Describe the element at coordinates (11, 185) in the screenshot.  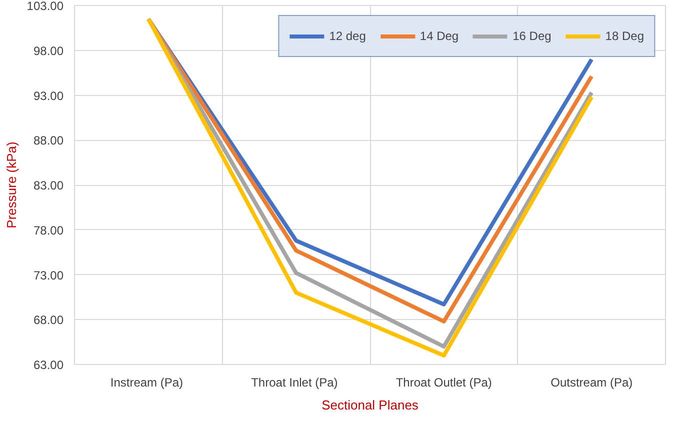
I see `y-axis-title: Pressure (kPa)` at that location.